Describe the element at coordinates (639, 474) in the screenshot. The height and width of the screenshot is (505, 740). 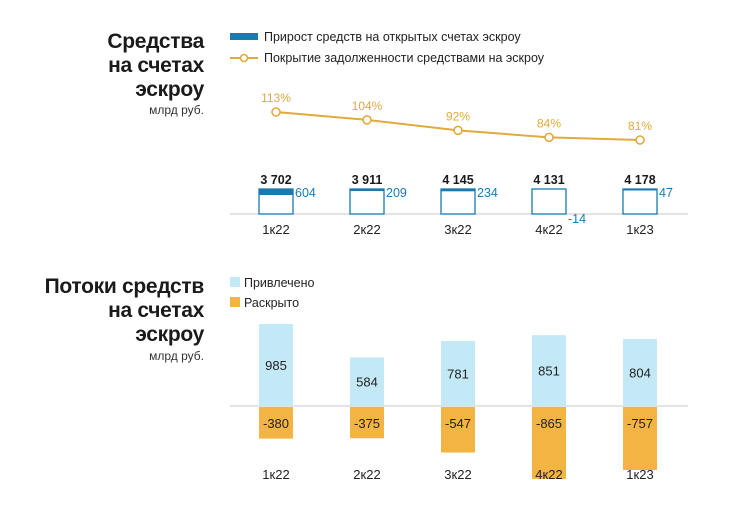
I see `bottom-category-label: 1к23` at that location.